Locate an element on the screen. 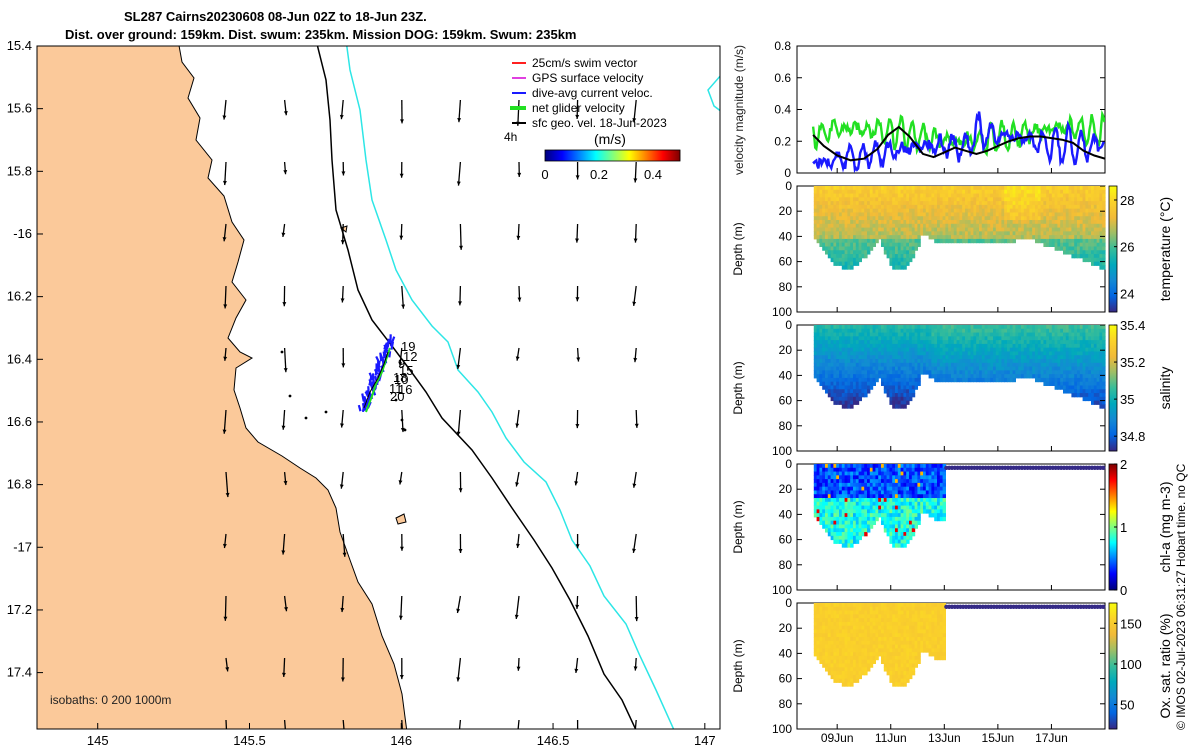 The image size is (1200, 750). oxygen-saturation-ylabel: Depth (m) is located at coordinates (738, 665).